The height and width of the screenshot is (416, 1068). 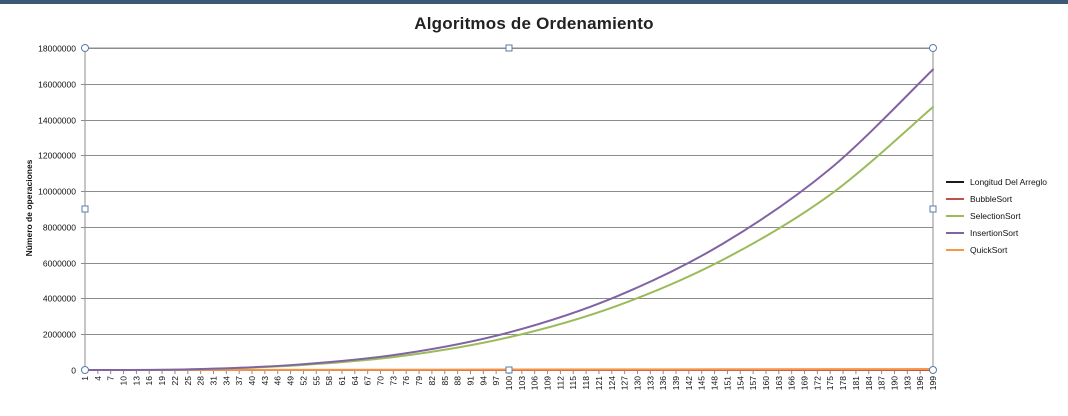 I want to click on x-tick-label: 88, so click(x=458, y=381).